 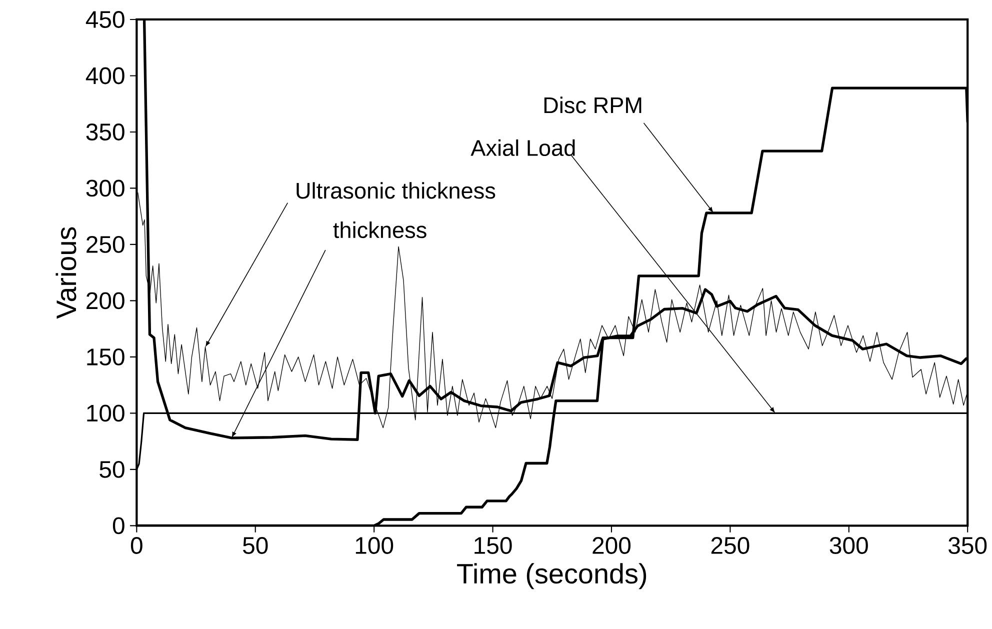 I want to click on y-tick-label: 400, so click(x=105, y=75).